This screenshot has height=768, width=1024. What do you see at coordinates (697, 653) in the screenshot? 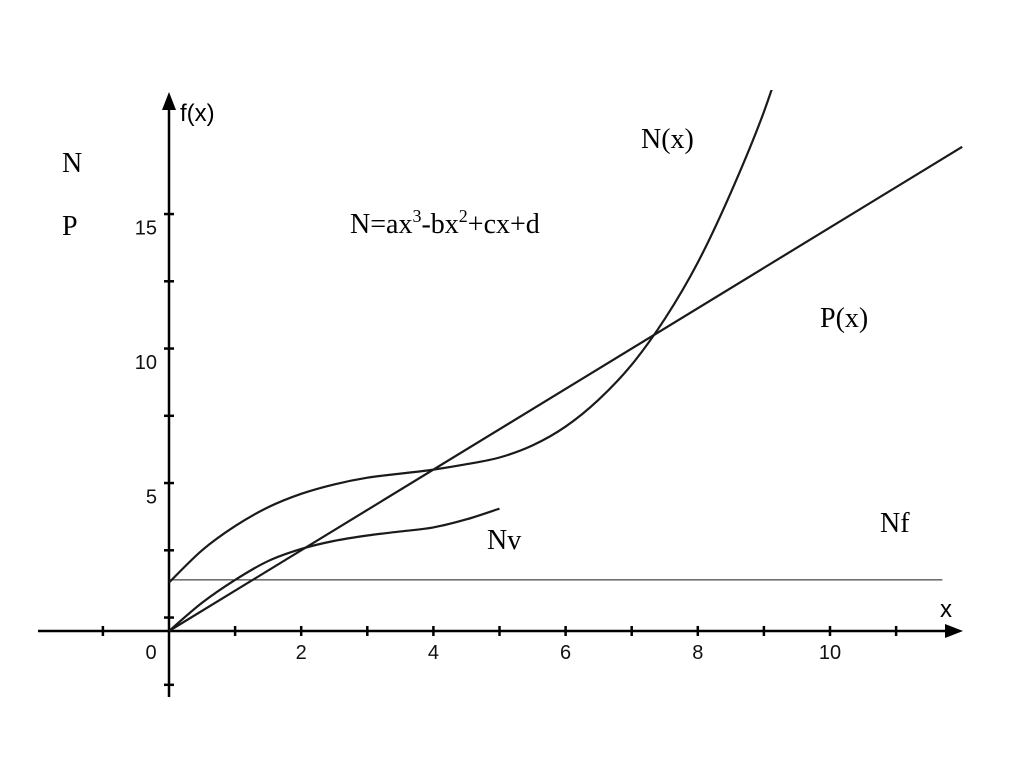
I see `x-tick-label: 8` at bounding box center [697, 653].